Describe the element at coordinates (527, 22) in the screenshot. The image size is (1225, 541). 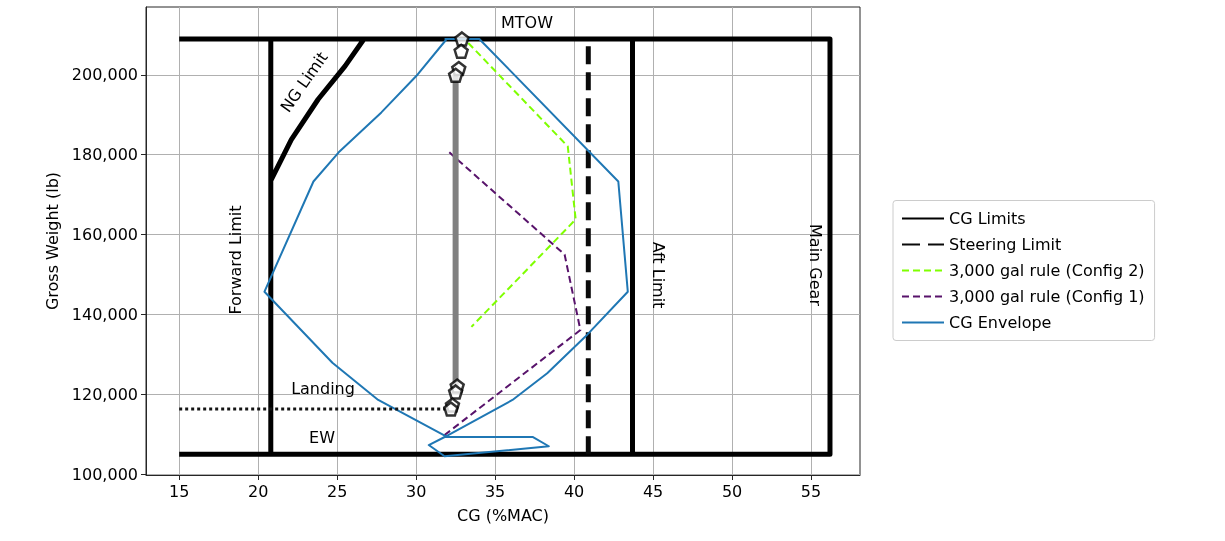
I see `annotation: MTOW` at that location.